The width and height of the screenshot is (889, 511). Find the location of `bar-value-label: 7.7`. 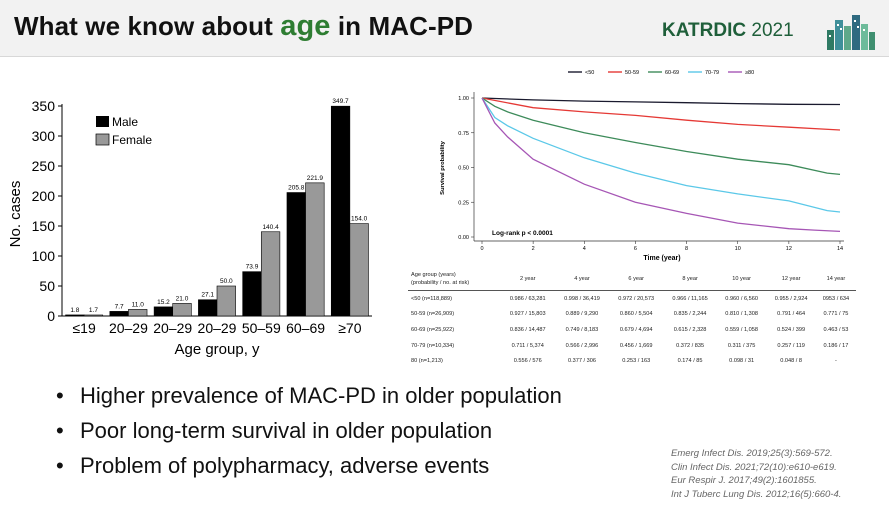

bar-value-label: 7.7 is located at coordinates (119, 306).